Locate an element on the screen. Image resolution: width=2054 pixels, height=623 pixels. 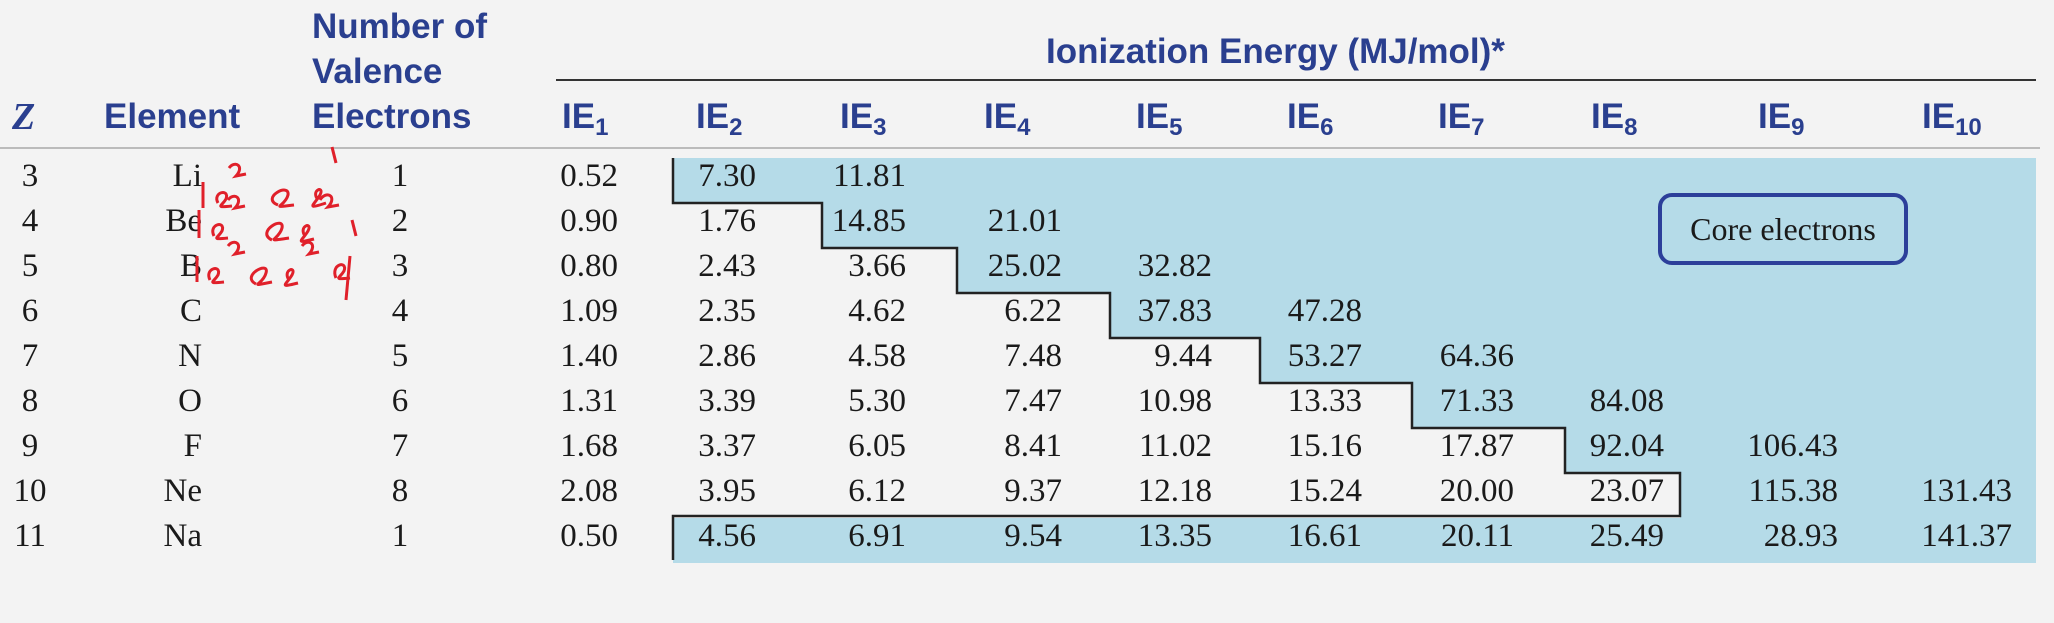
cell-ie-2: 3.39 is located at coordinates (727, 401).